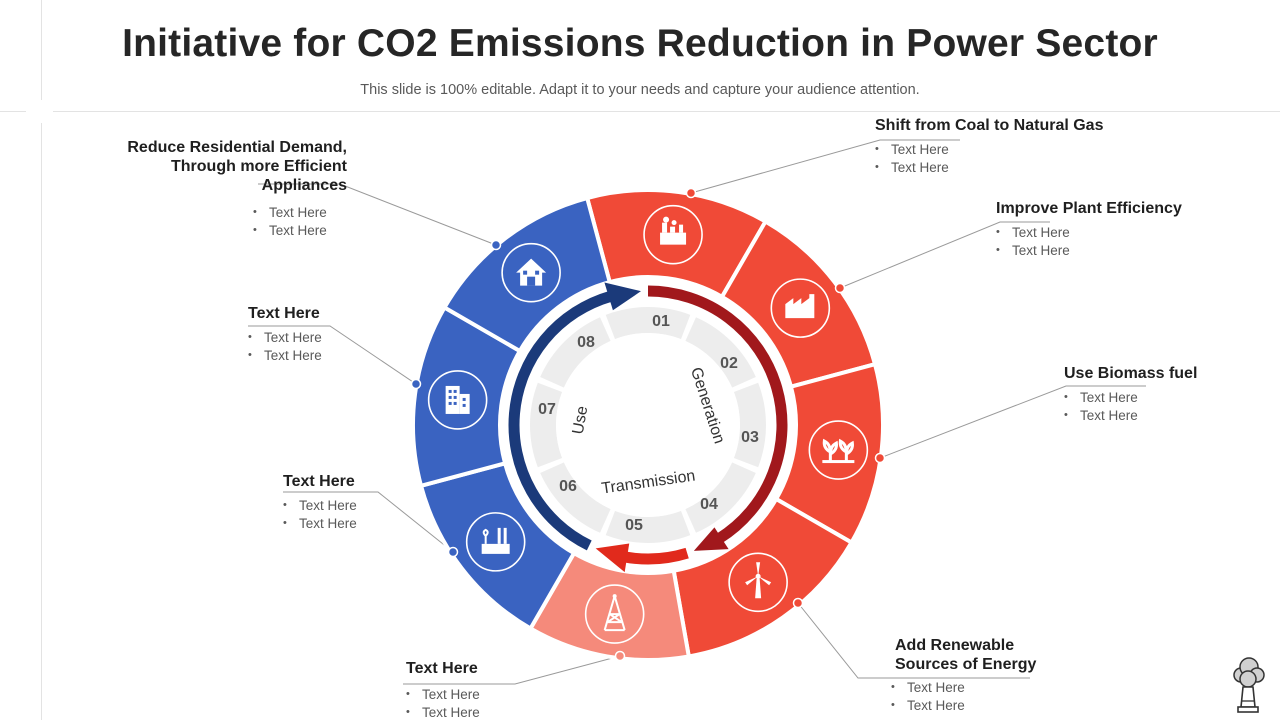 This screenshot has width=1280, height=722. I want to click on use-arrow, so click(560, 420).